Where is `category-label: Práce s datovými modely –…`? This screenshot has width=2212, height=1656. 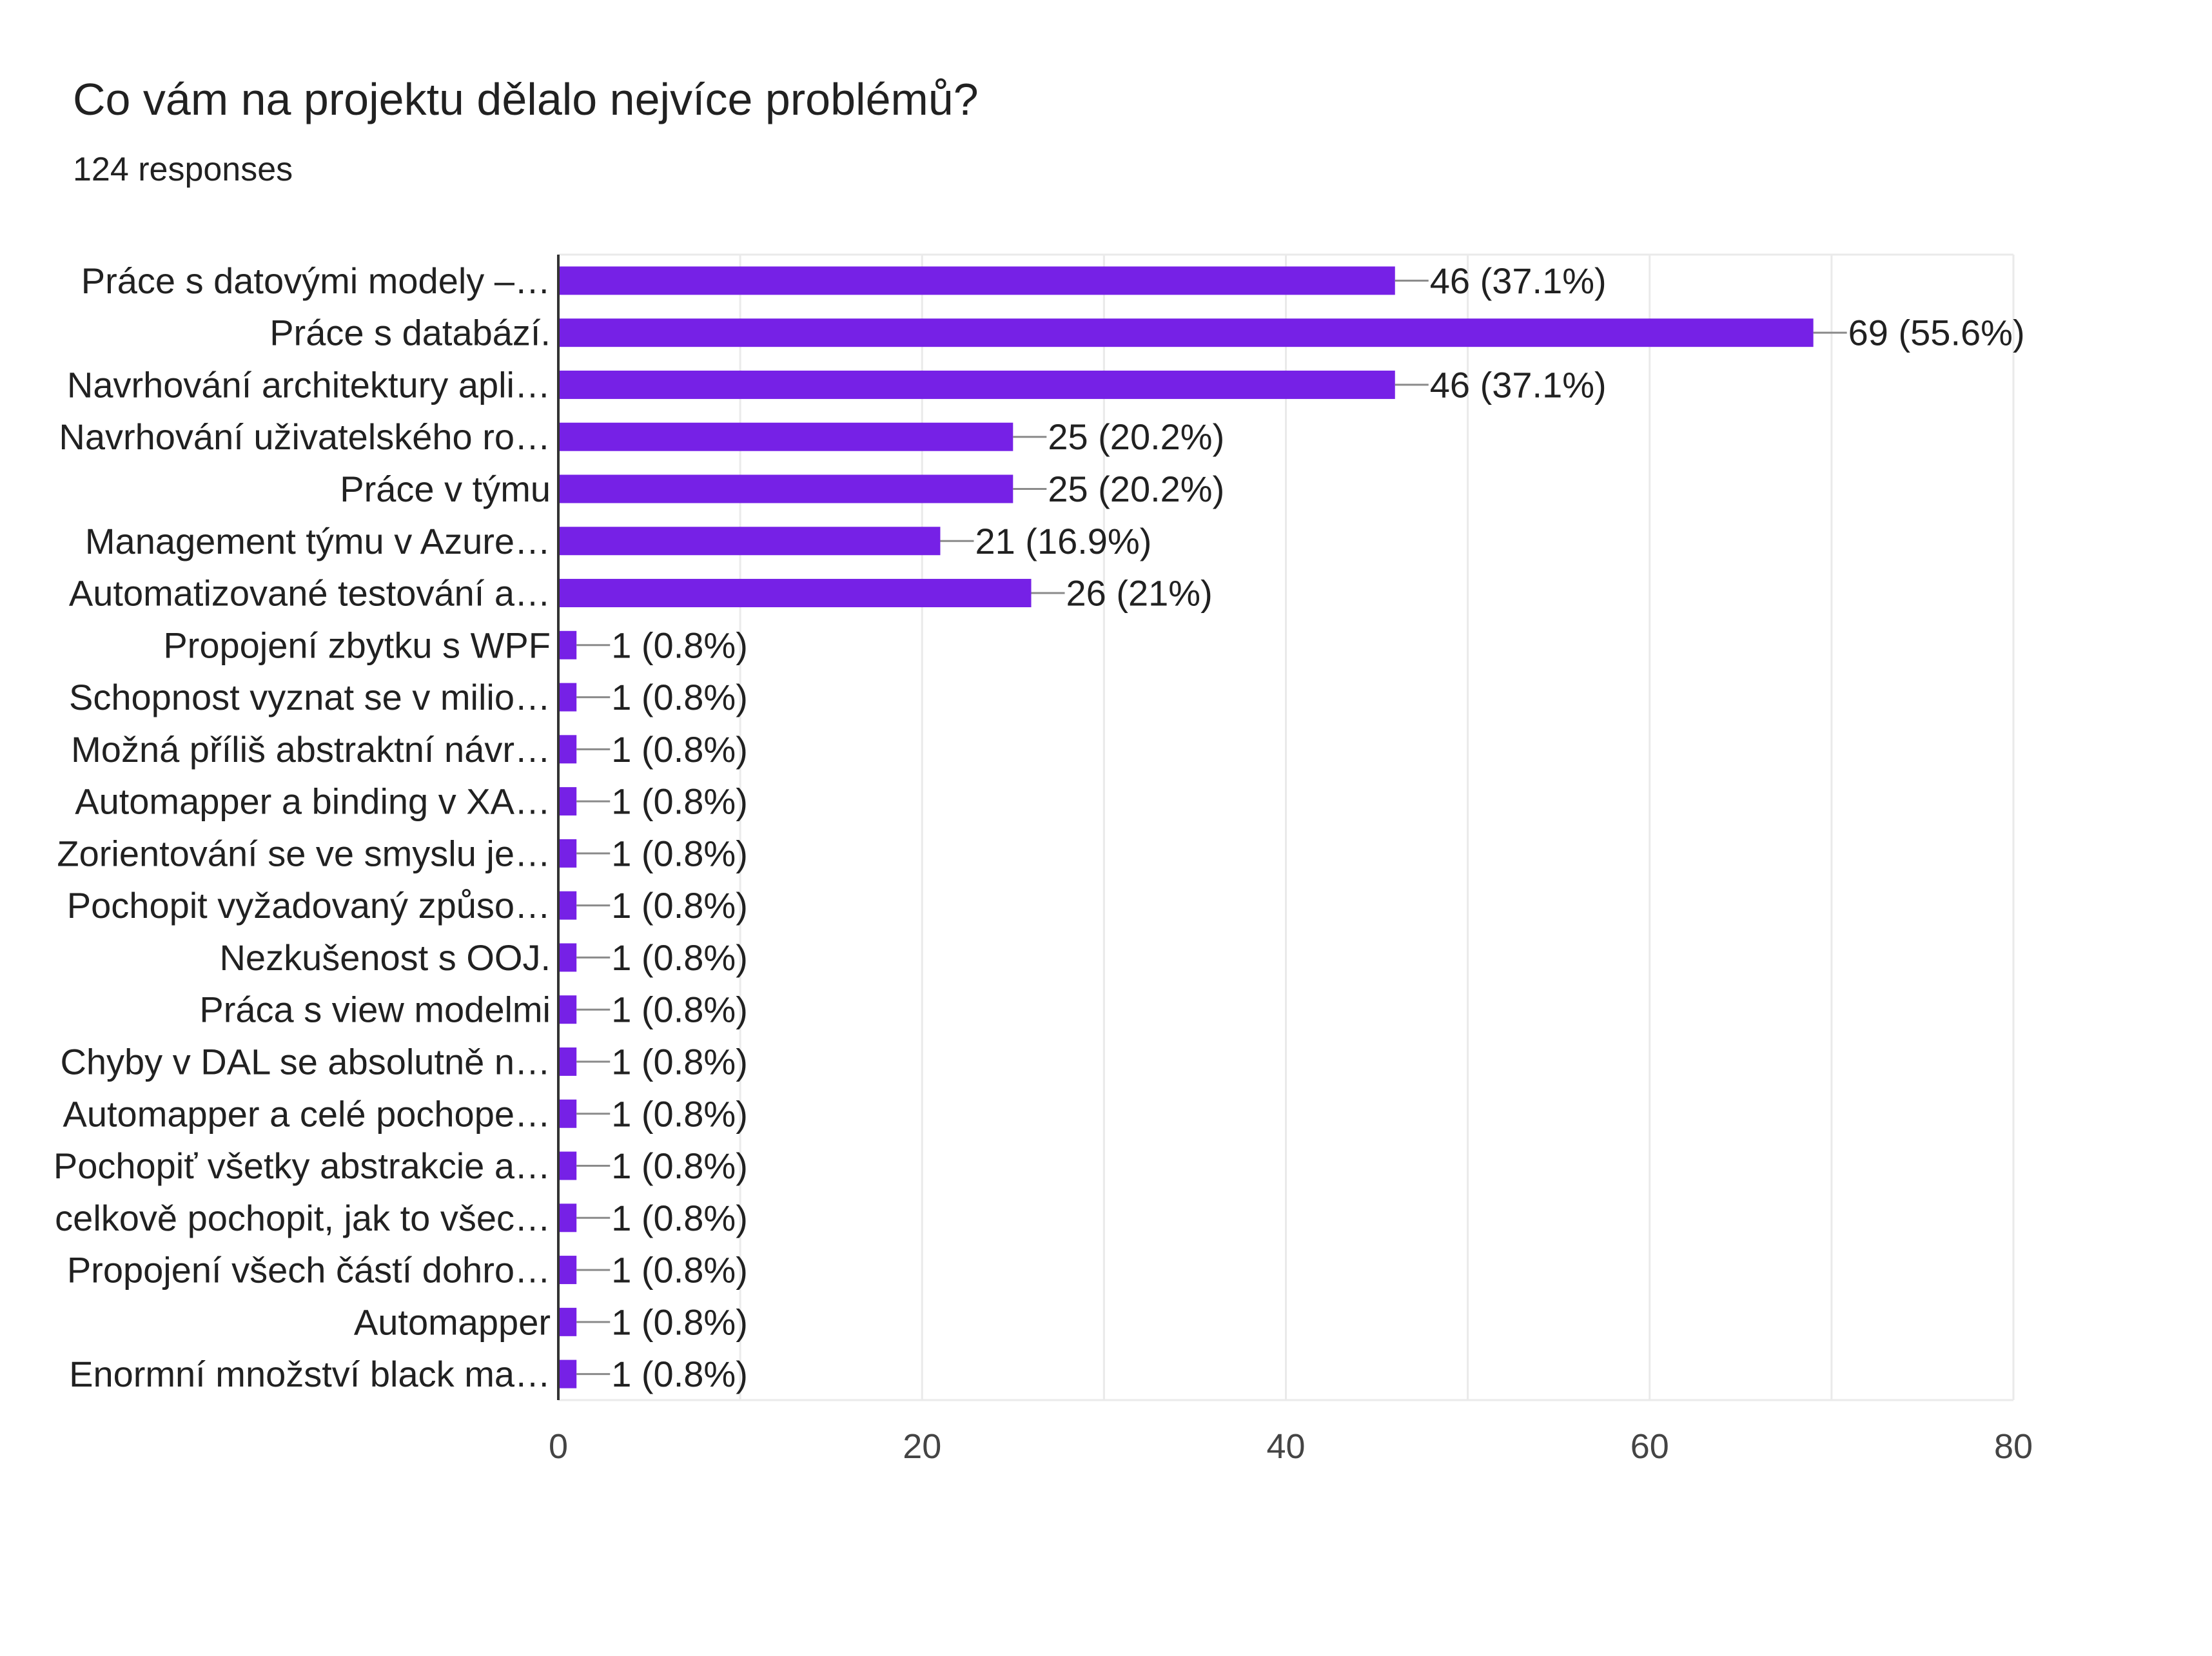
category-label: Práce s datovými modely –… is located at coordinates (316, 280).